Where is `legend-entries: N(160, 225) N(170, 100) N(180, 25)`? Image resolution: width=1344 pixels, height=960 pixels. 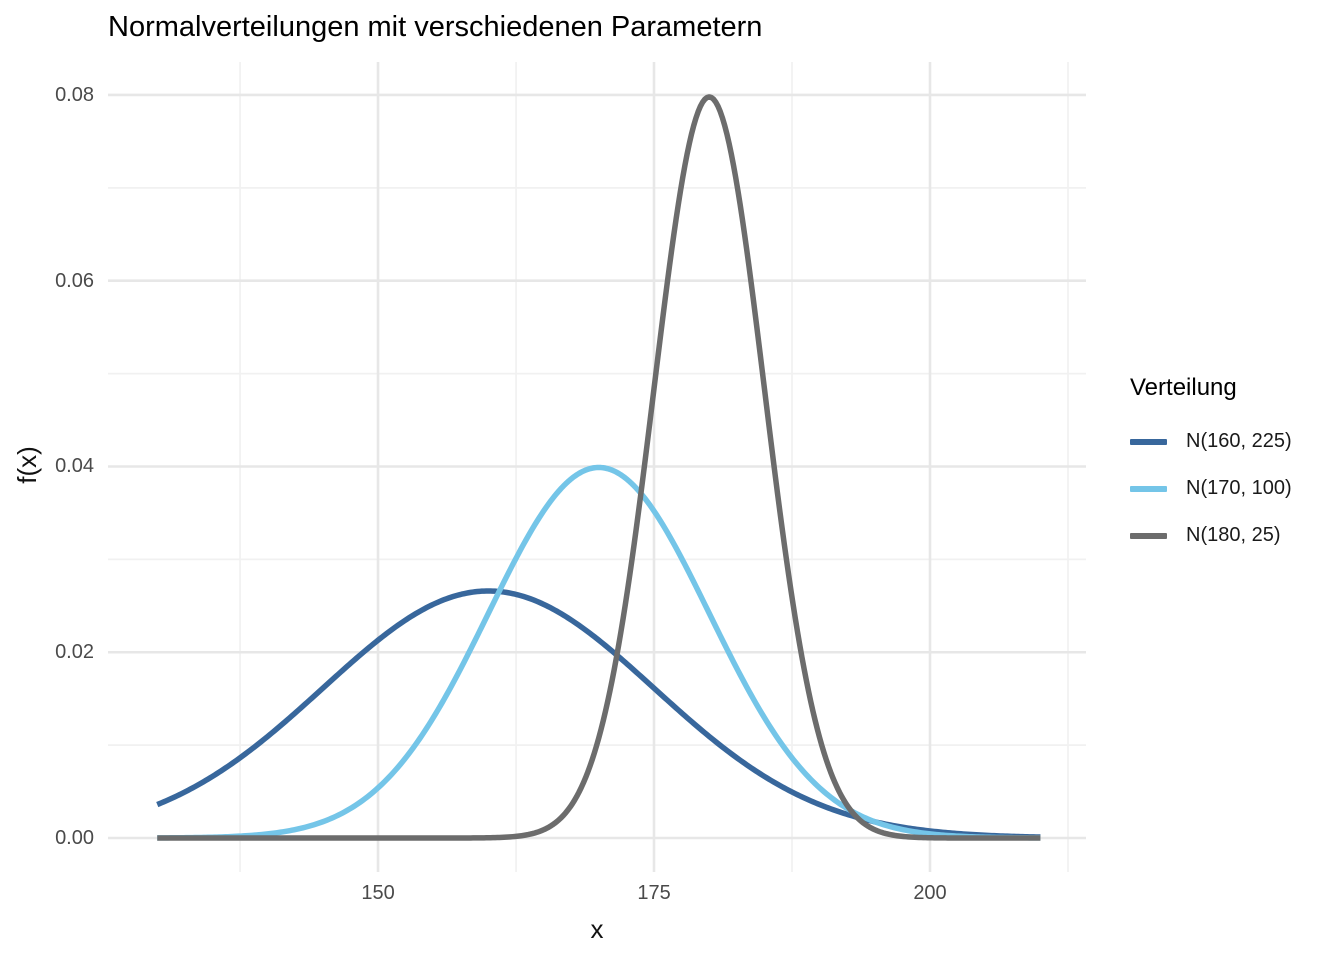 legend-entries: N(160, 225) N(170, 100) N(180, 25) is located at coordinates (1211, 488).